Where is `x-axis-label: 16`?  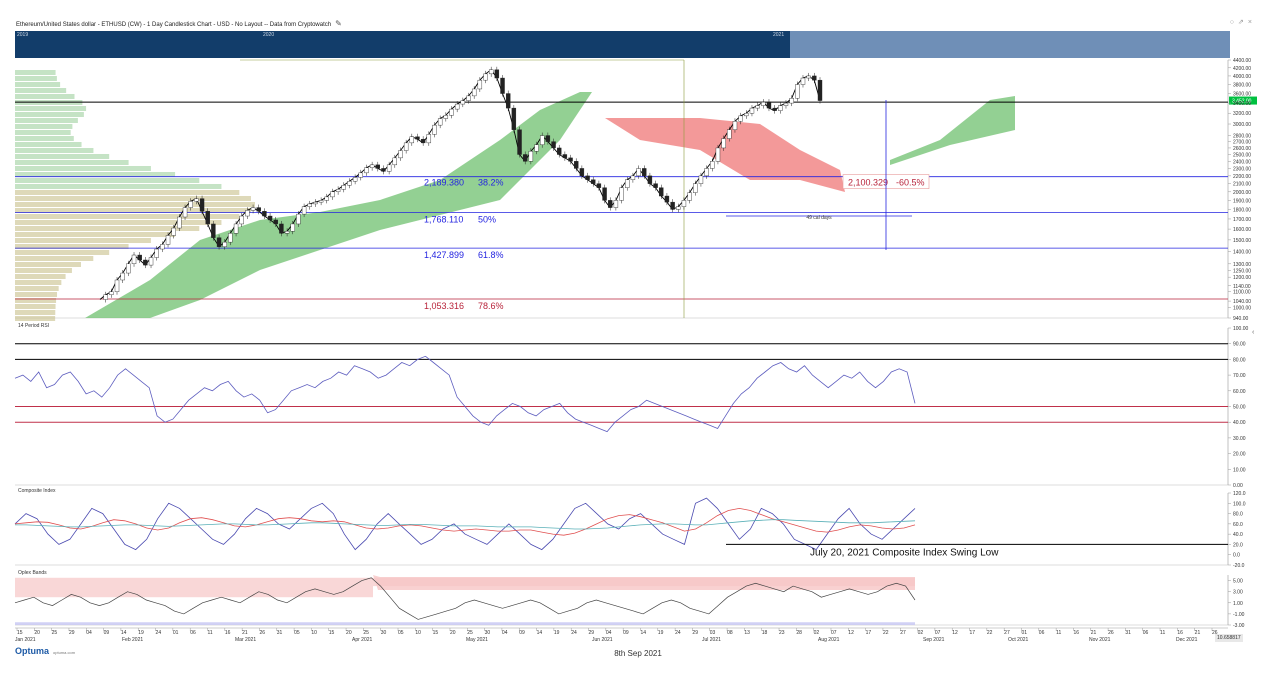
x-axis-label: 16 is located at coordinates (1076, 633).